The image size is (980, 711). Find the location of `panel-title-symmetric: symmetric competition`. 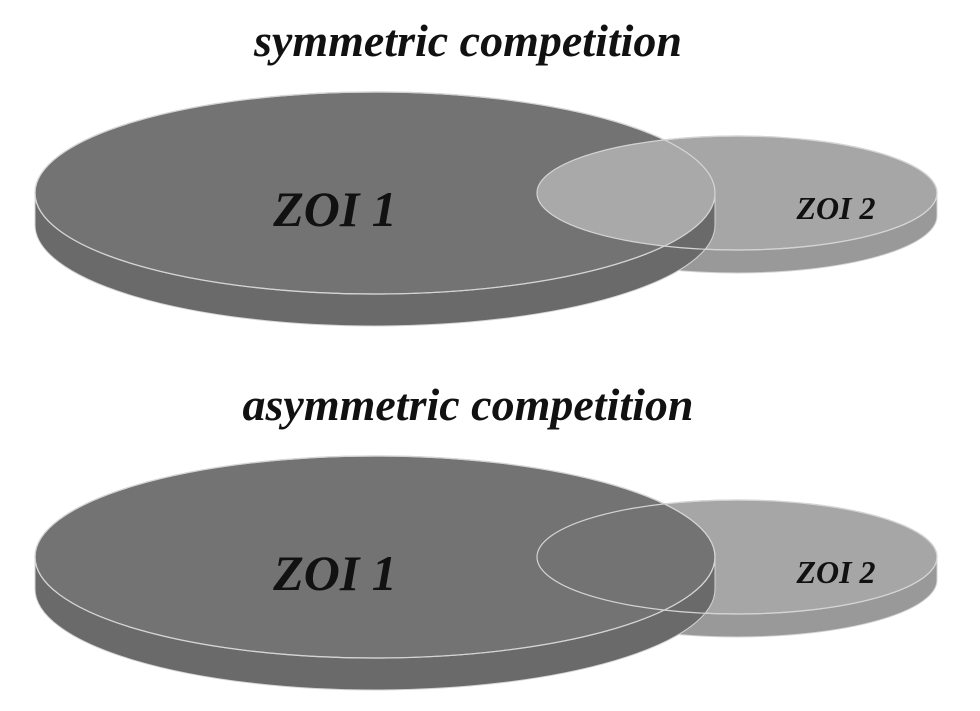

panel-title-symmetric: symmetric competition is located at coordinates (467, 40).